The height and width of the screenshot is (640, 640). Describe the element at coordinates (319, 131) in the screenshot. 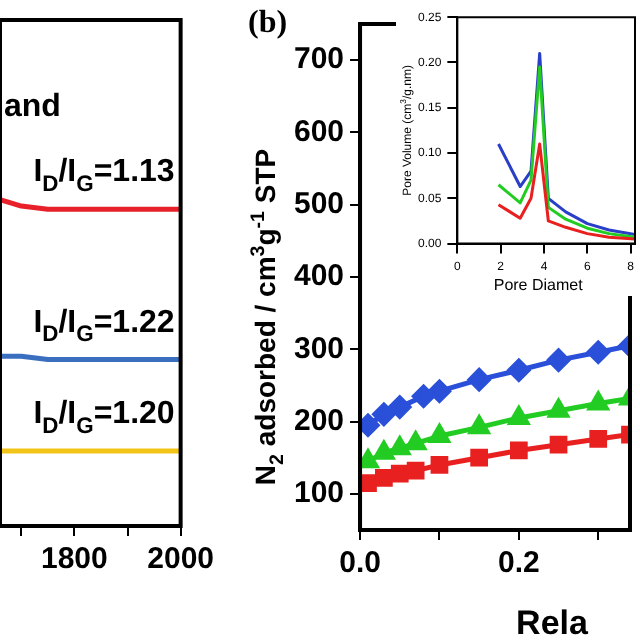

I see `y-tick-label: 600` at that location.